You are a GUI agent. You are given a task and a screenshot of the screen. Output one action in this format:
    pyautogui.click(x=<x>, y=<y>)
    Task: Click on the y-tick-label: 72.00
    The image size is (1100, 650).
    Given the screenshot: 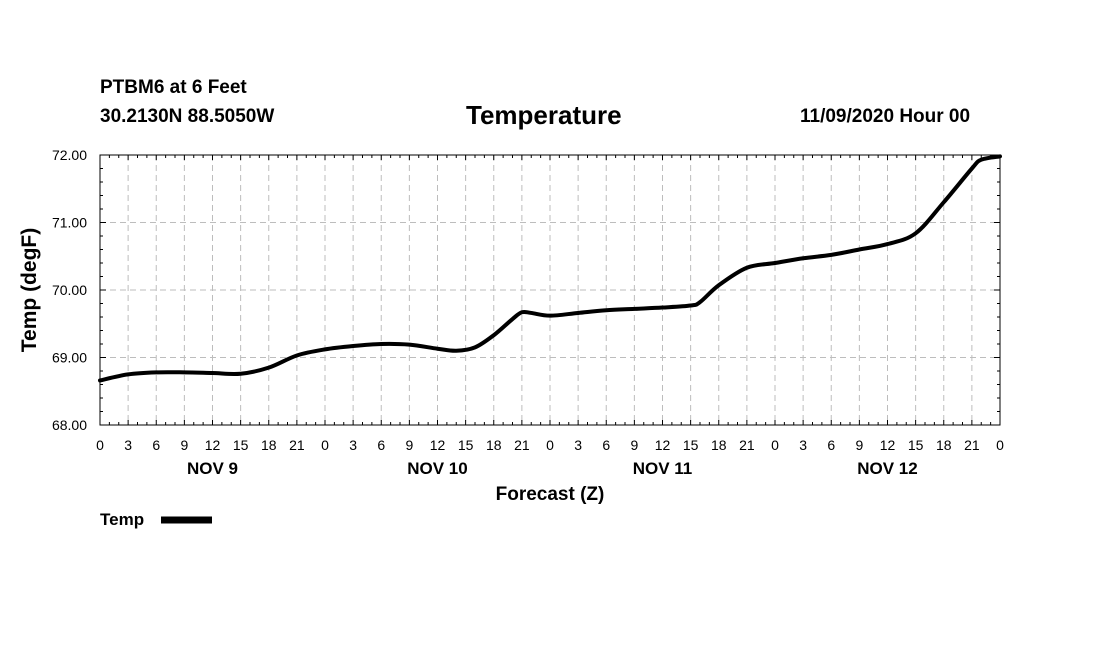 What is the action you would take?
    pyautogui.click(x=69, y=155)
    